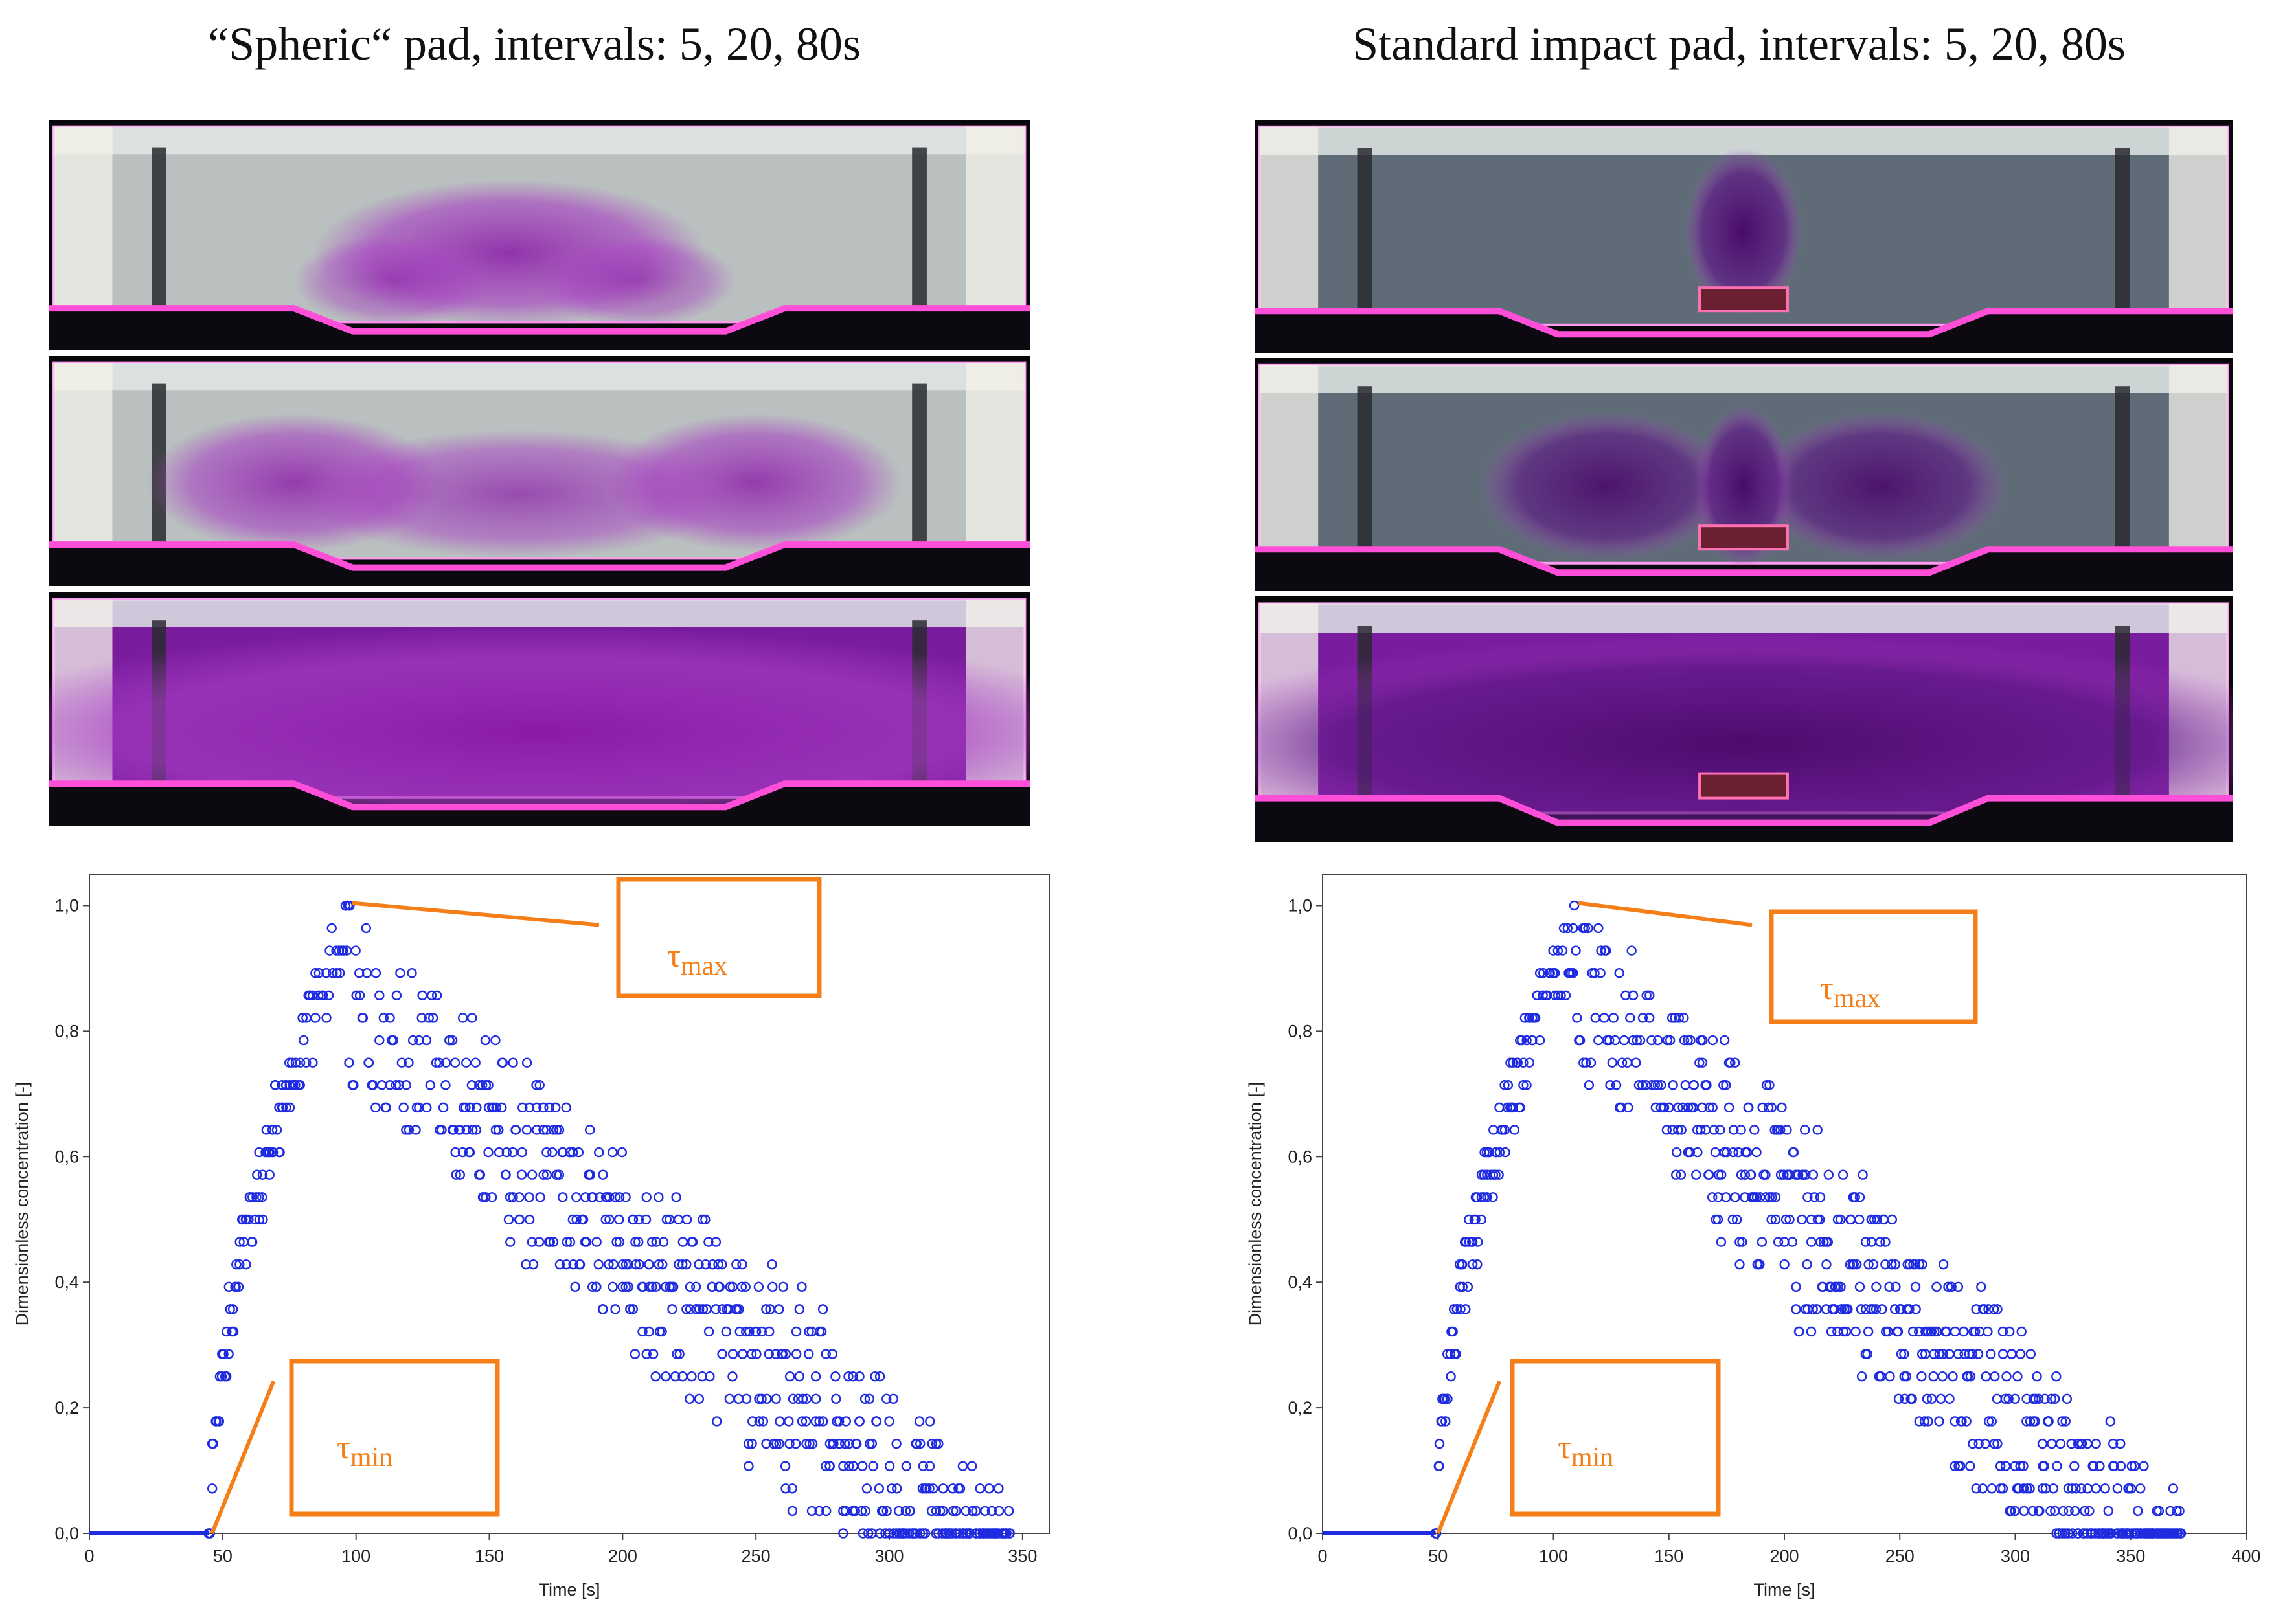 This screenshot has height=1624, width=2274. I want to click on x-axis-label: Time [s], so click(1784, 1589).